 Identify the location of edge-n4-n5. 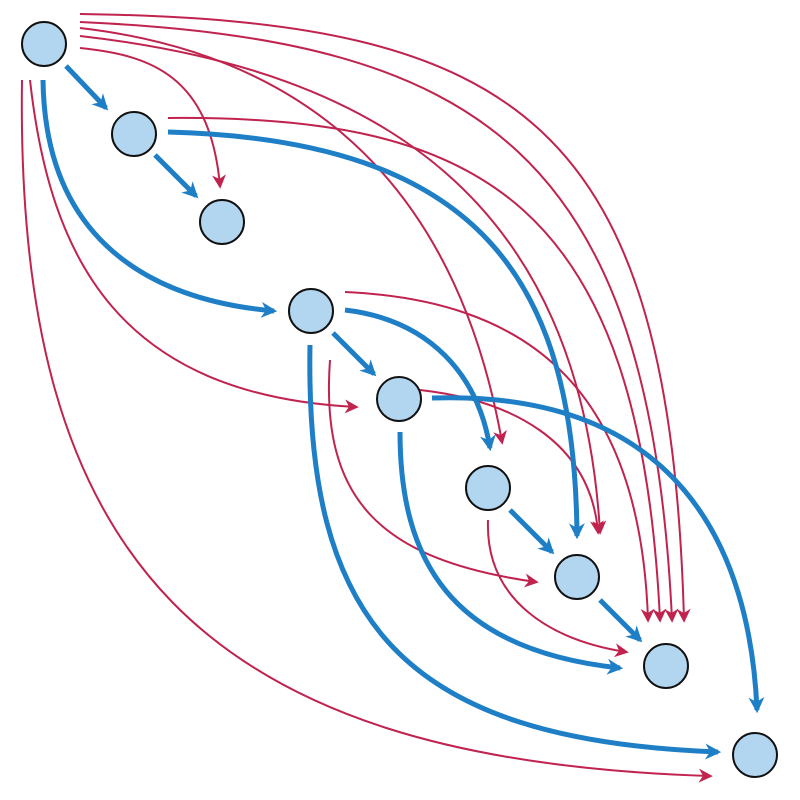
(354, 354).